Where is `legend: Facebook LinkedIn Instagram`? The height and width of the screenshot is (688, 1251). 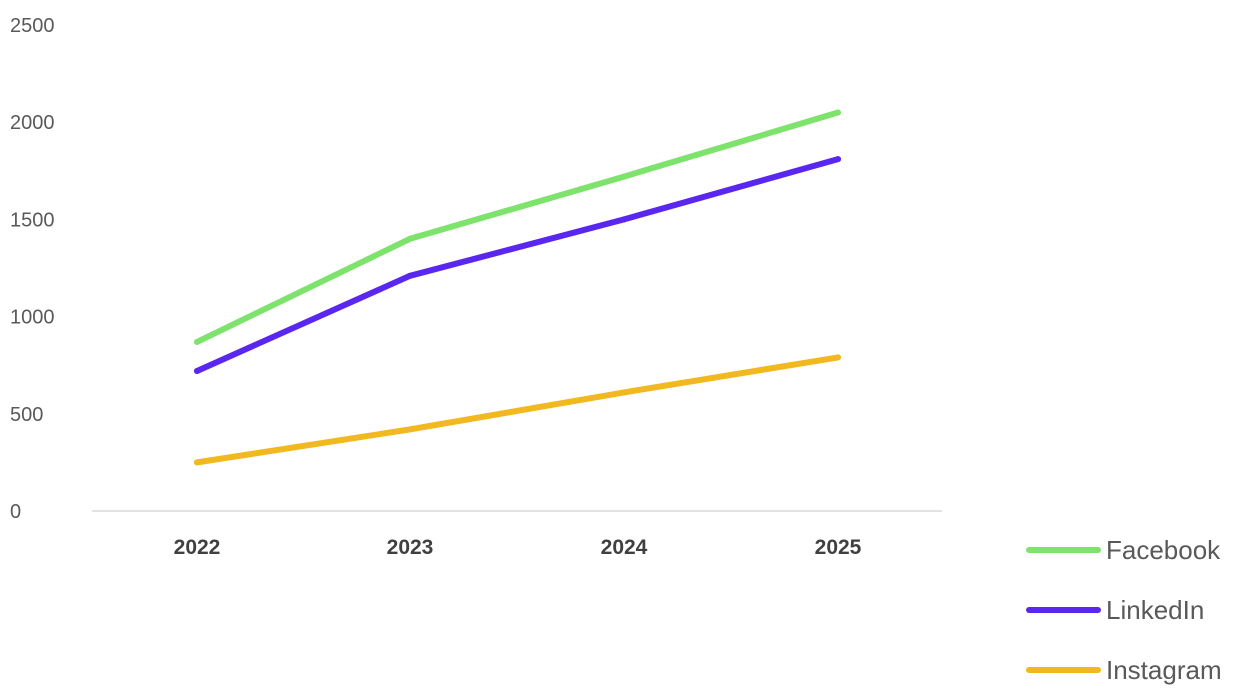
legend: Facebook LinkedIn Instagram is located at coordinates (1124, 610).